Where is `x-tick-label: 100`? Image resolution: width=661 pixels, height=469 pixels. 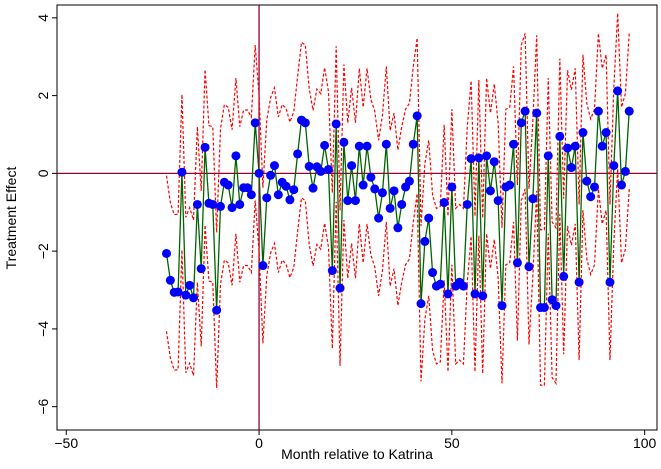
x-tick-label: 100 is located at coordinates (645, 443).